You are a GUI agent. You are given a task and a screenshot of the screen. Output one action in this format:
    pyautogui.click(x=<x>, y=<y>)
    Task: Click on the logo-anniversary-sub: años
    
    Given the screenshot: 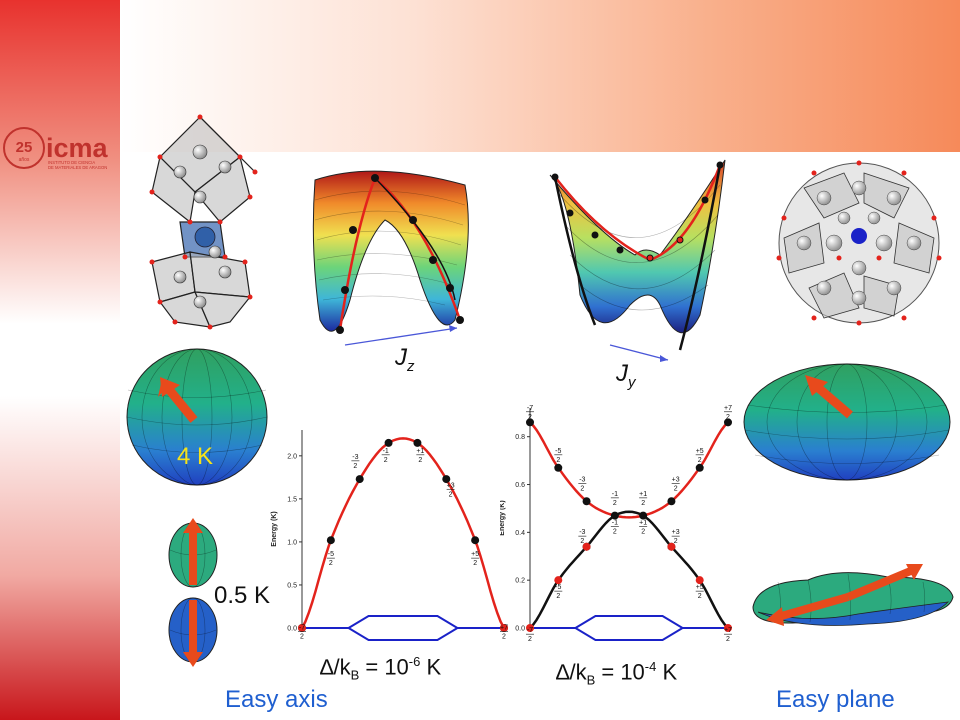 What is the action you would take?
    pyautogui.click(x=24, y=160)
    